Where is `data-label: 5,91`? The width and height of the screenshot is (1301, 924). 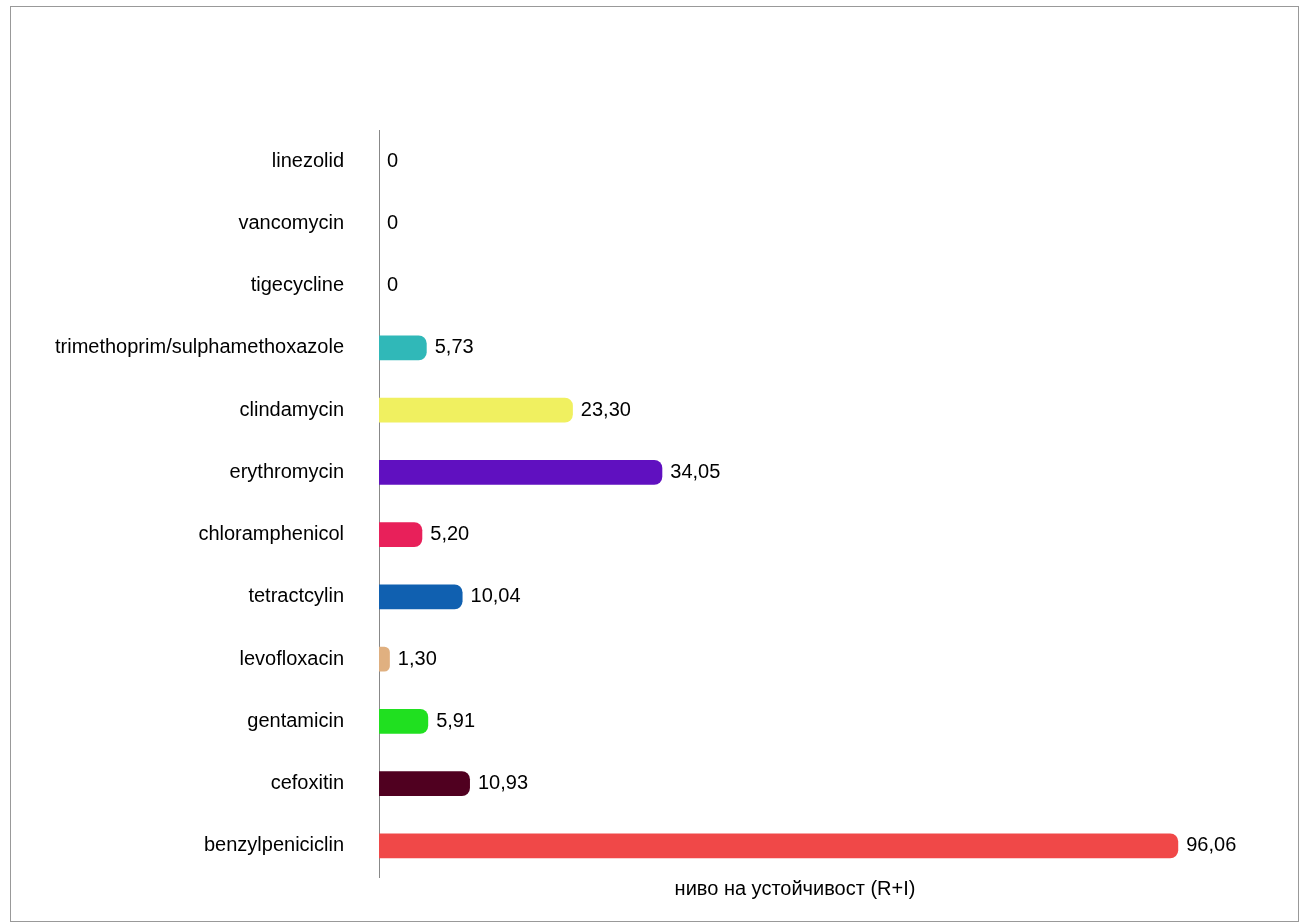 data-label: 5,91 is located at coordinates (456, 719).